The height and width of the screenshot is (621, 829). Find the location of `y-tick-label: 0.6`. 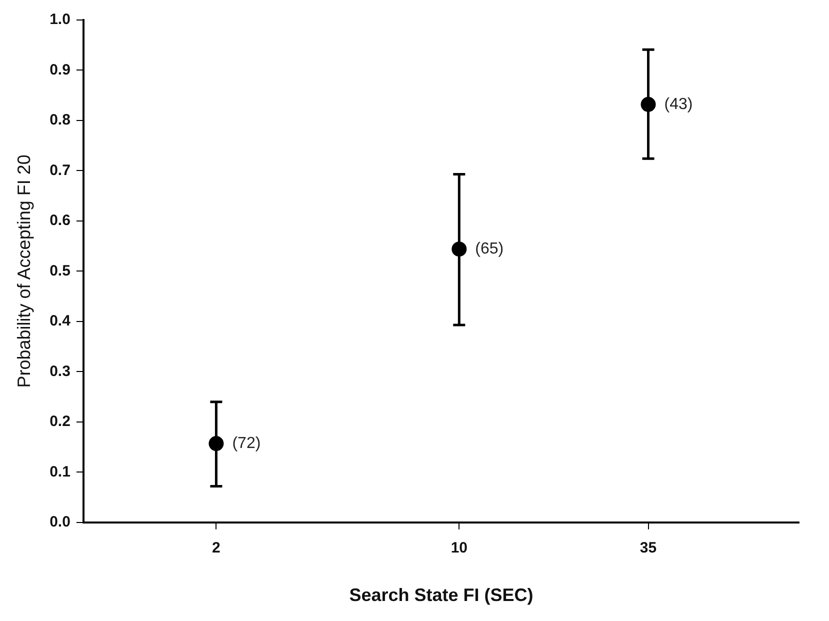

y-tick-label: 0.6 is located at coordinates (60, 221).